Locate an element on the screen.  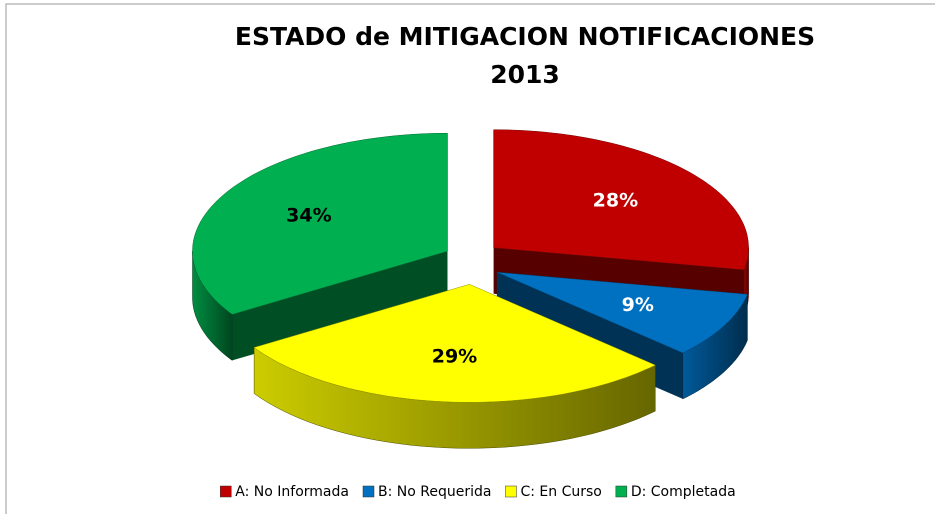
legend-item: C: En Curso is located at coordinates (553, 492).